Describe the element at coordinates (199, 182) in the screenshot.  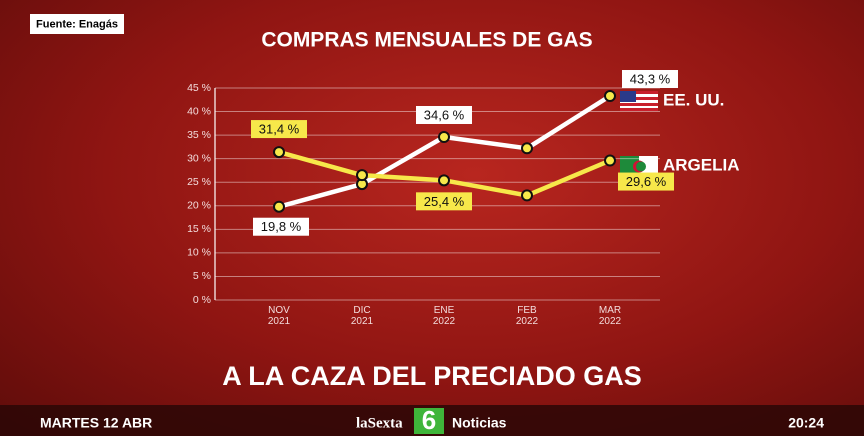
I see `y-tick-label: 25 %` at that location.